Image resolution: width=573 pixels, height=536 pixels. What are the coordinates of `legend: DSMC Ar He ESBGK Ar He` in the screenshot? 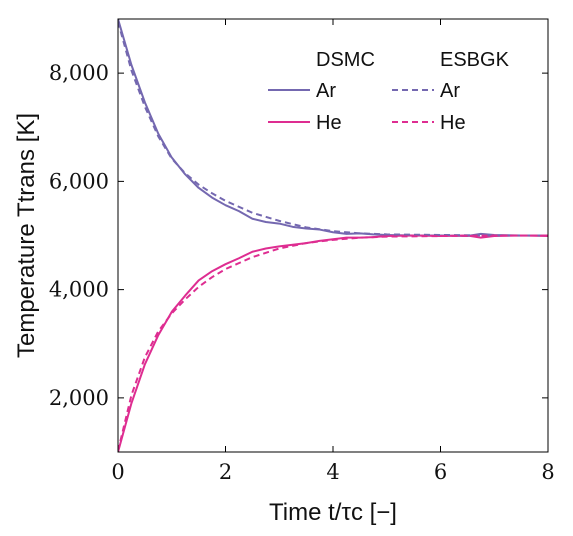 It's located at (389, 91).